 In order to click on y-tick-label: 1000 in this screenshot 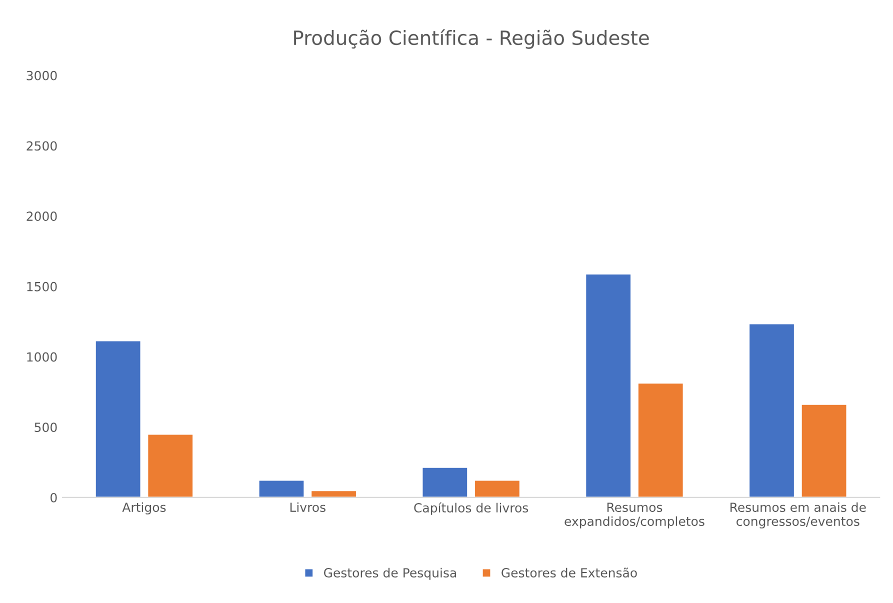, I will do `click(42, 357)`.